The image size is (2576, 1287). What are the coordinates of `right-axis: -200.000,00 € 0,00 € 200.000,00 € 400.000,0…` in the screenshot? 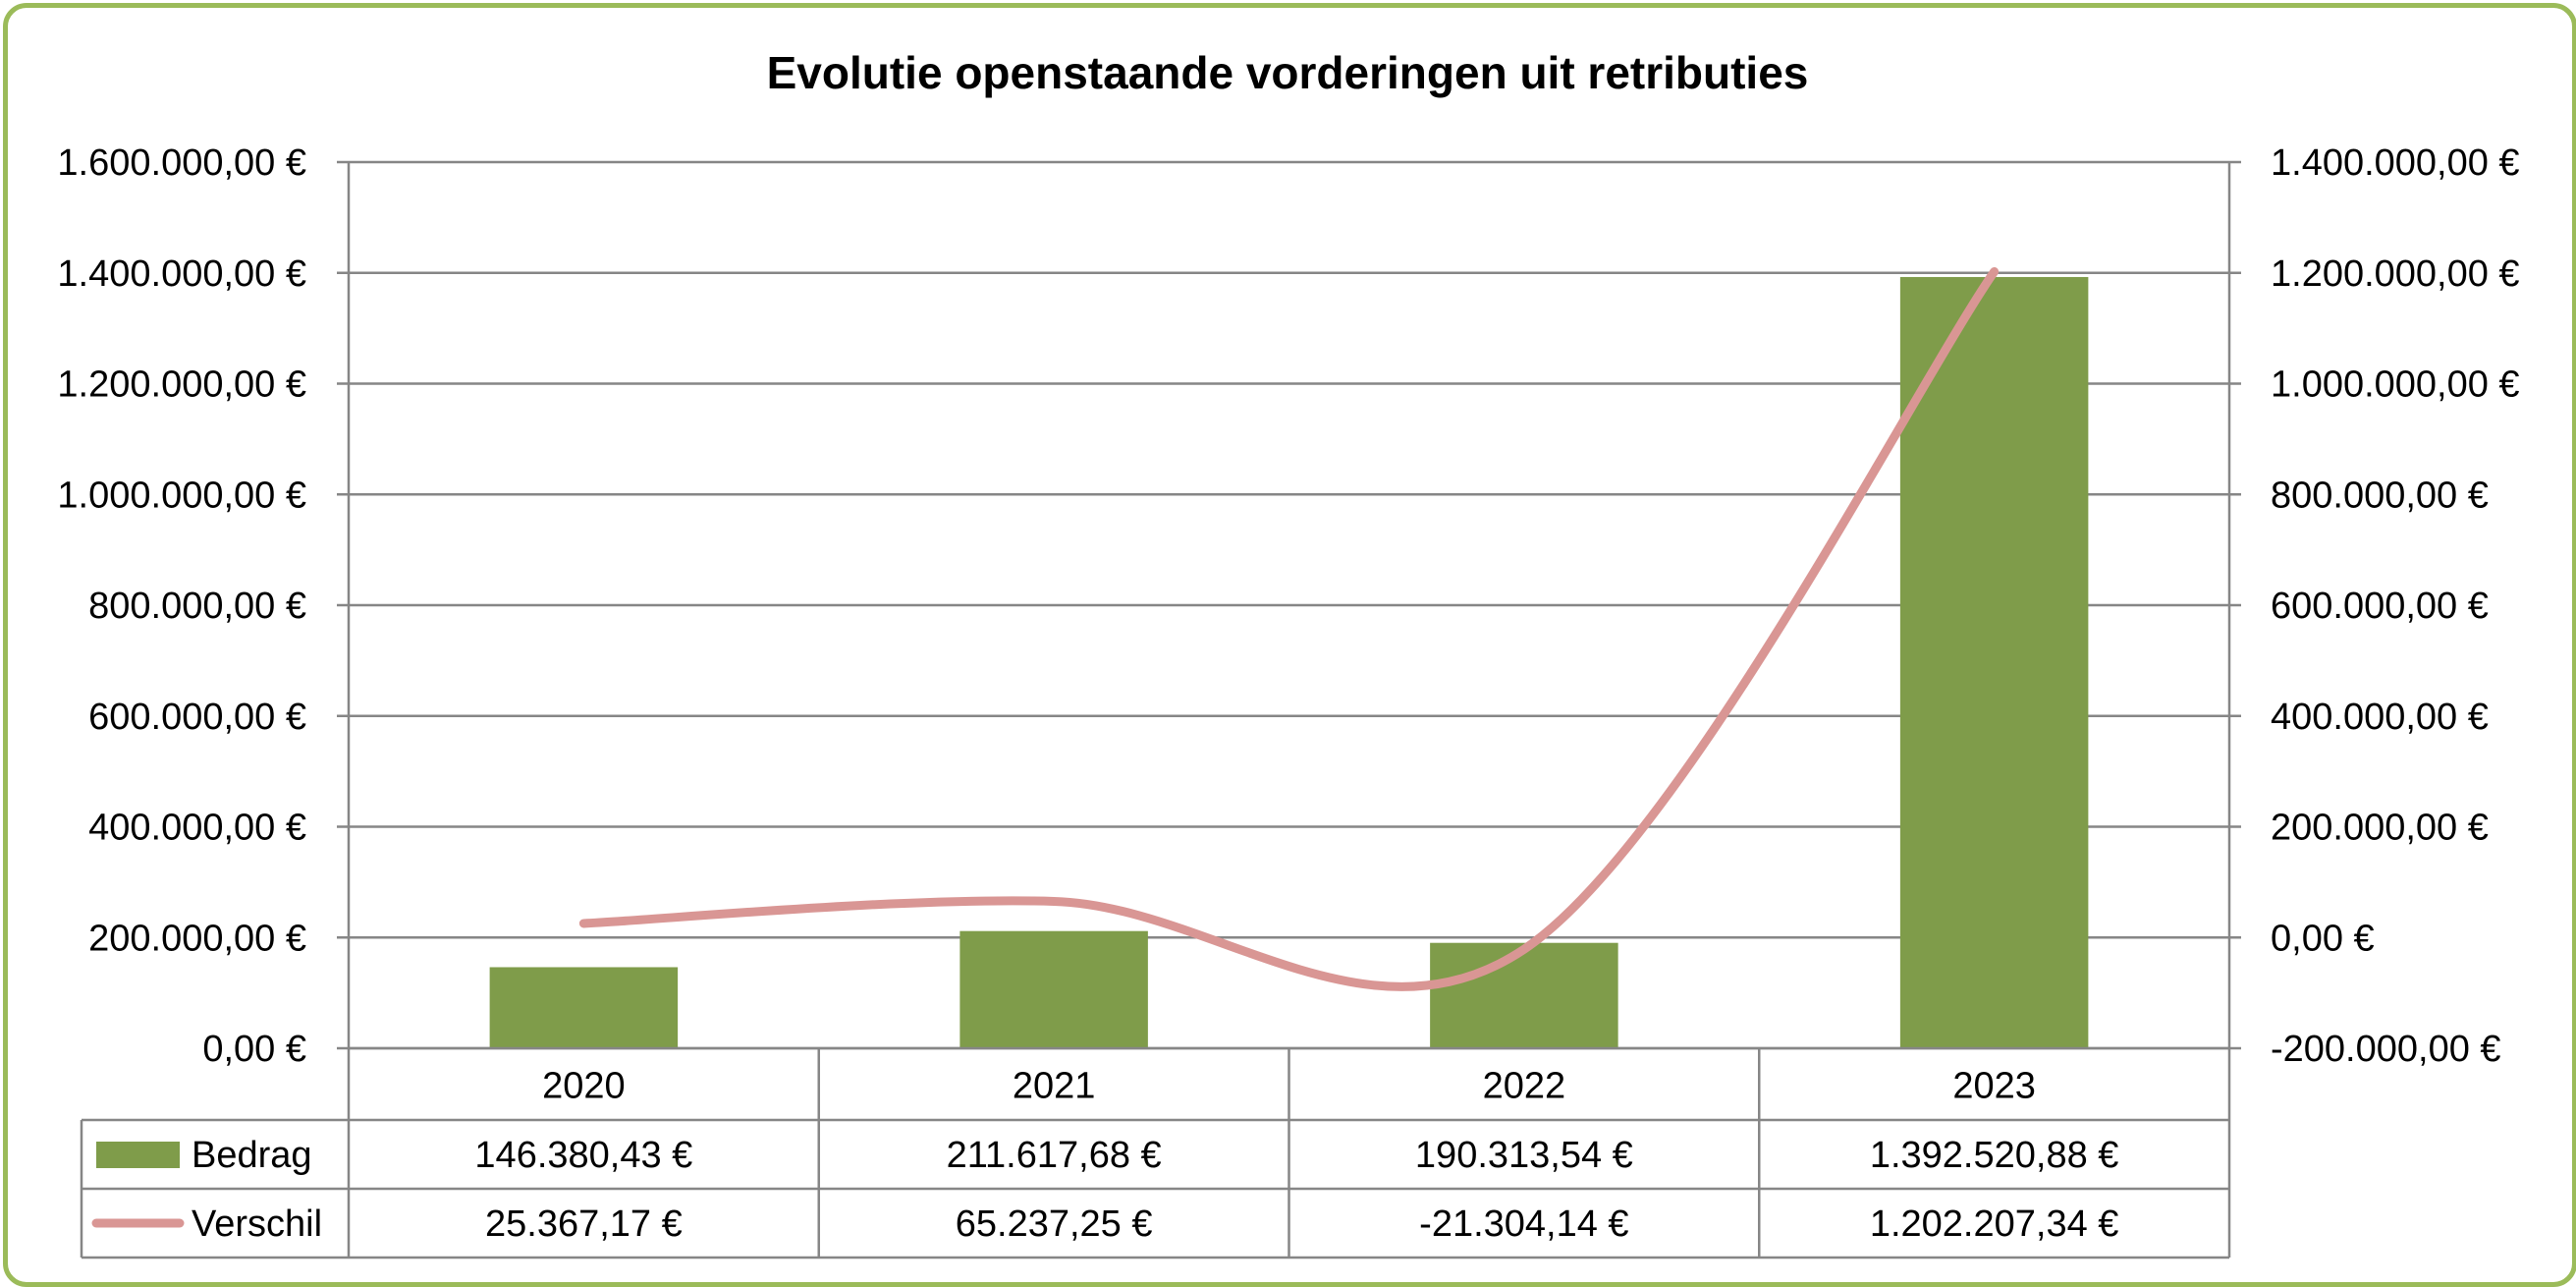 It's located at (2374, 606).